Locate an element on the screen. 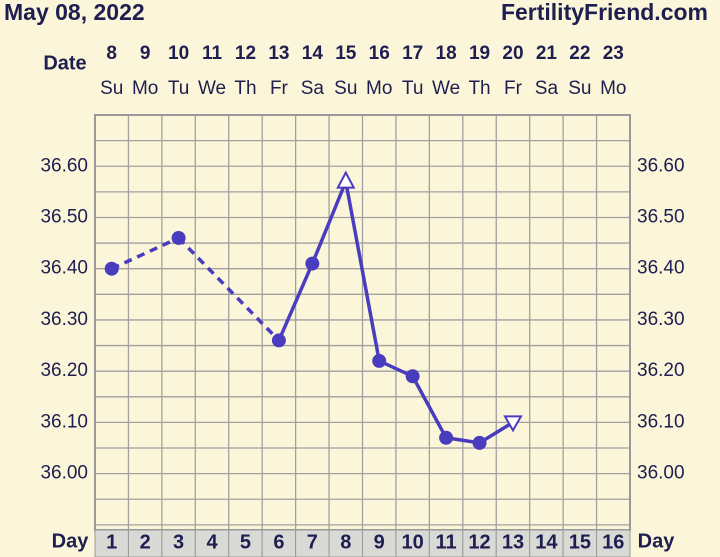  y2-tick-label: 36.40 is located at coordinates (661, 268).